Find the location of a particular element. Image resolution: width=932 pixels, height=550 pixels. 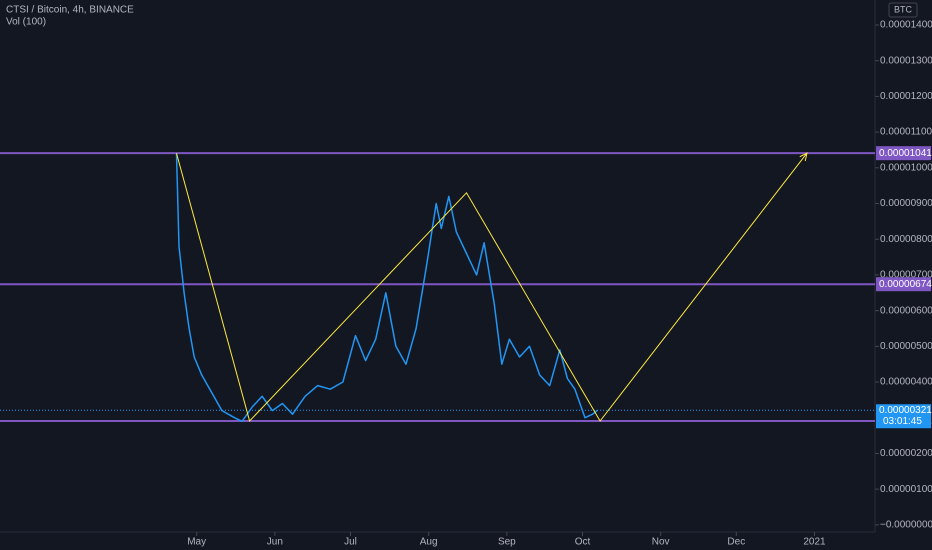

x-tick-label: Aug is located at coordinates (429, 542).